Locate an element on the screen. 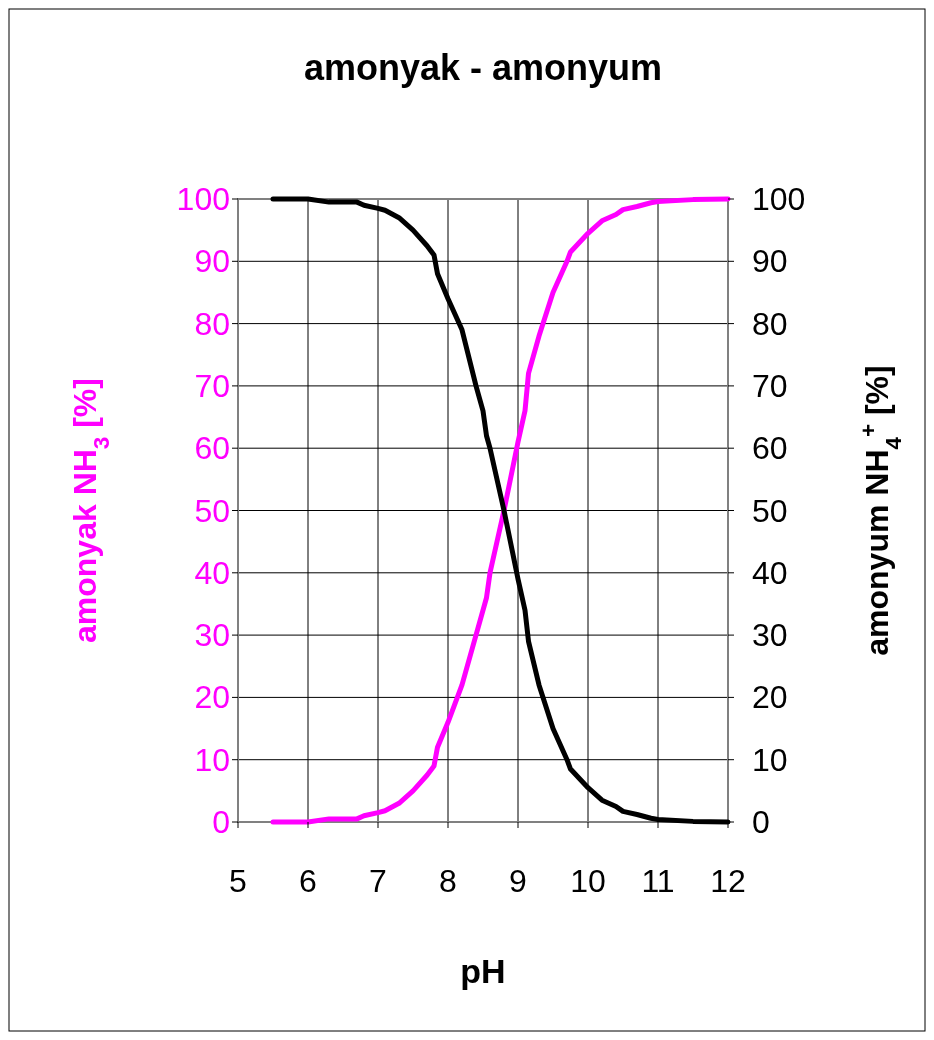 The width and height of the screenshot is (934, 1040). x-tick-label: 12 is located at coordinates (728, 881).